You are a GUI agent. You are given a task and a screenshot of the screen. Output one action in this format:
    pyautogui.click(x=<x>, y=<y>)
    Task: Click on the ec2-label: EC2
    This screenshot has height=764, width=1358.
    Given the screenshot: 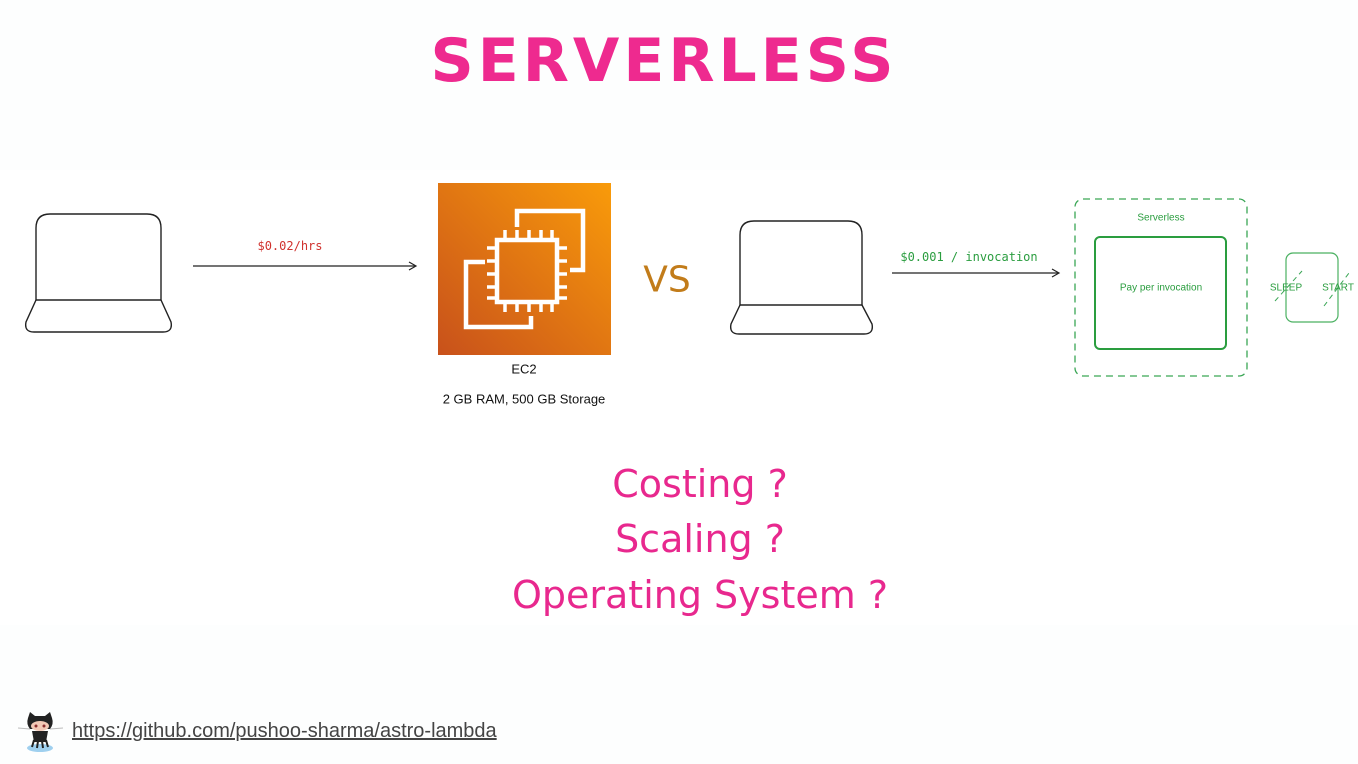 What is the action you would take?
    pyautogui.click(x=524, y=369)
    